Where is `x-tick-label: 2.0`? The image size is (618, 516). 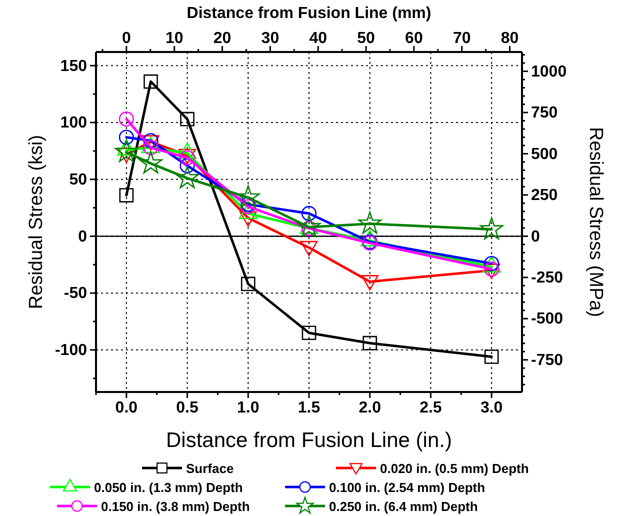
x-tick-label: 2.0 is located at coordinates (370, 407).